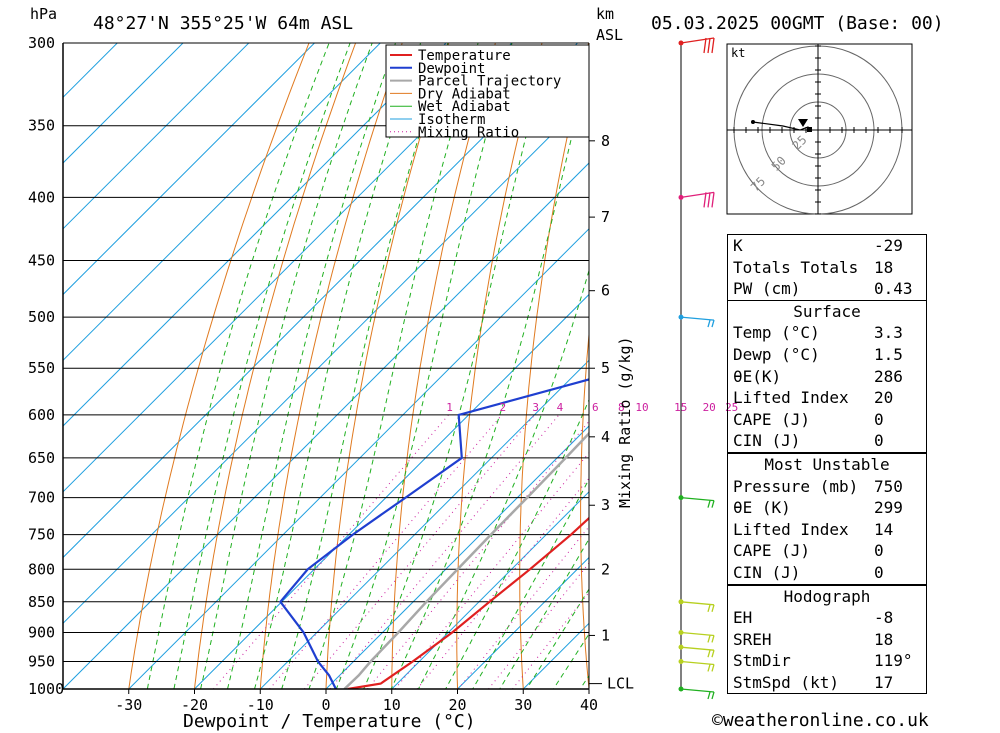 The image size is (1000, 733). What do you see at coordinates (888, 333) in the screenshot?
I see `index-value: 3.3` at bounding box center [888, 333].